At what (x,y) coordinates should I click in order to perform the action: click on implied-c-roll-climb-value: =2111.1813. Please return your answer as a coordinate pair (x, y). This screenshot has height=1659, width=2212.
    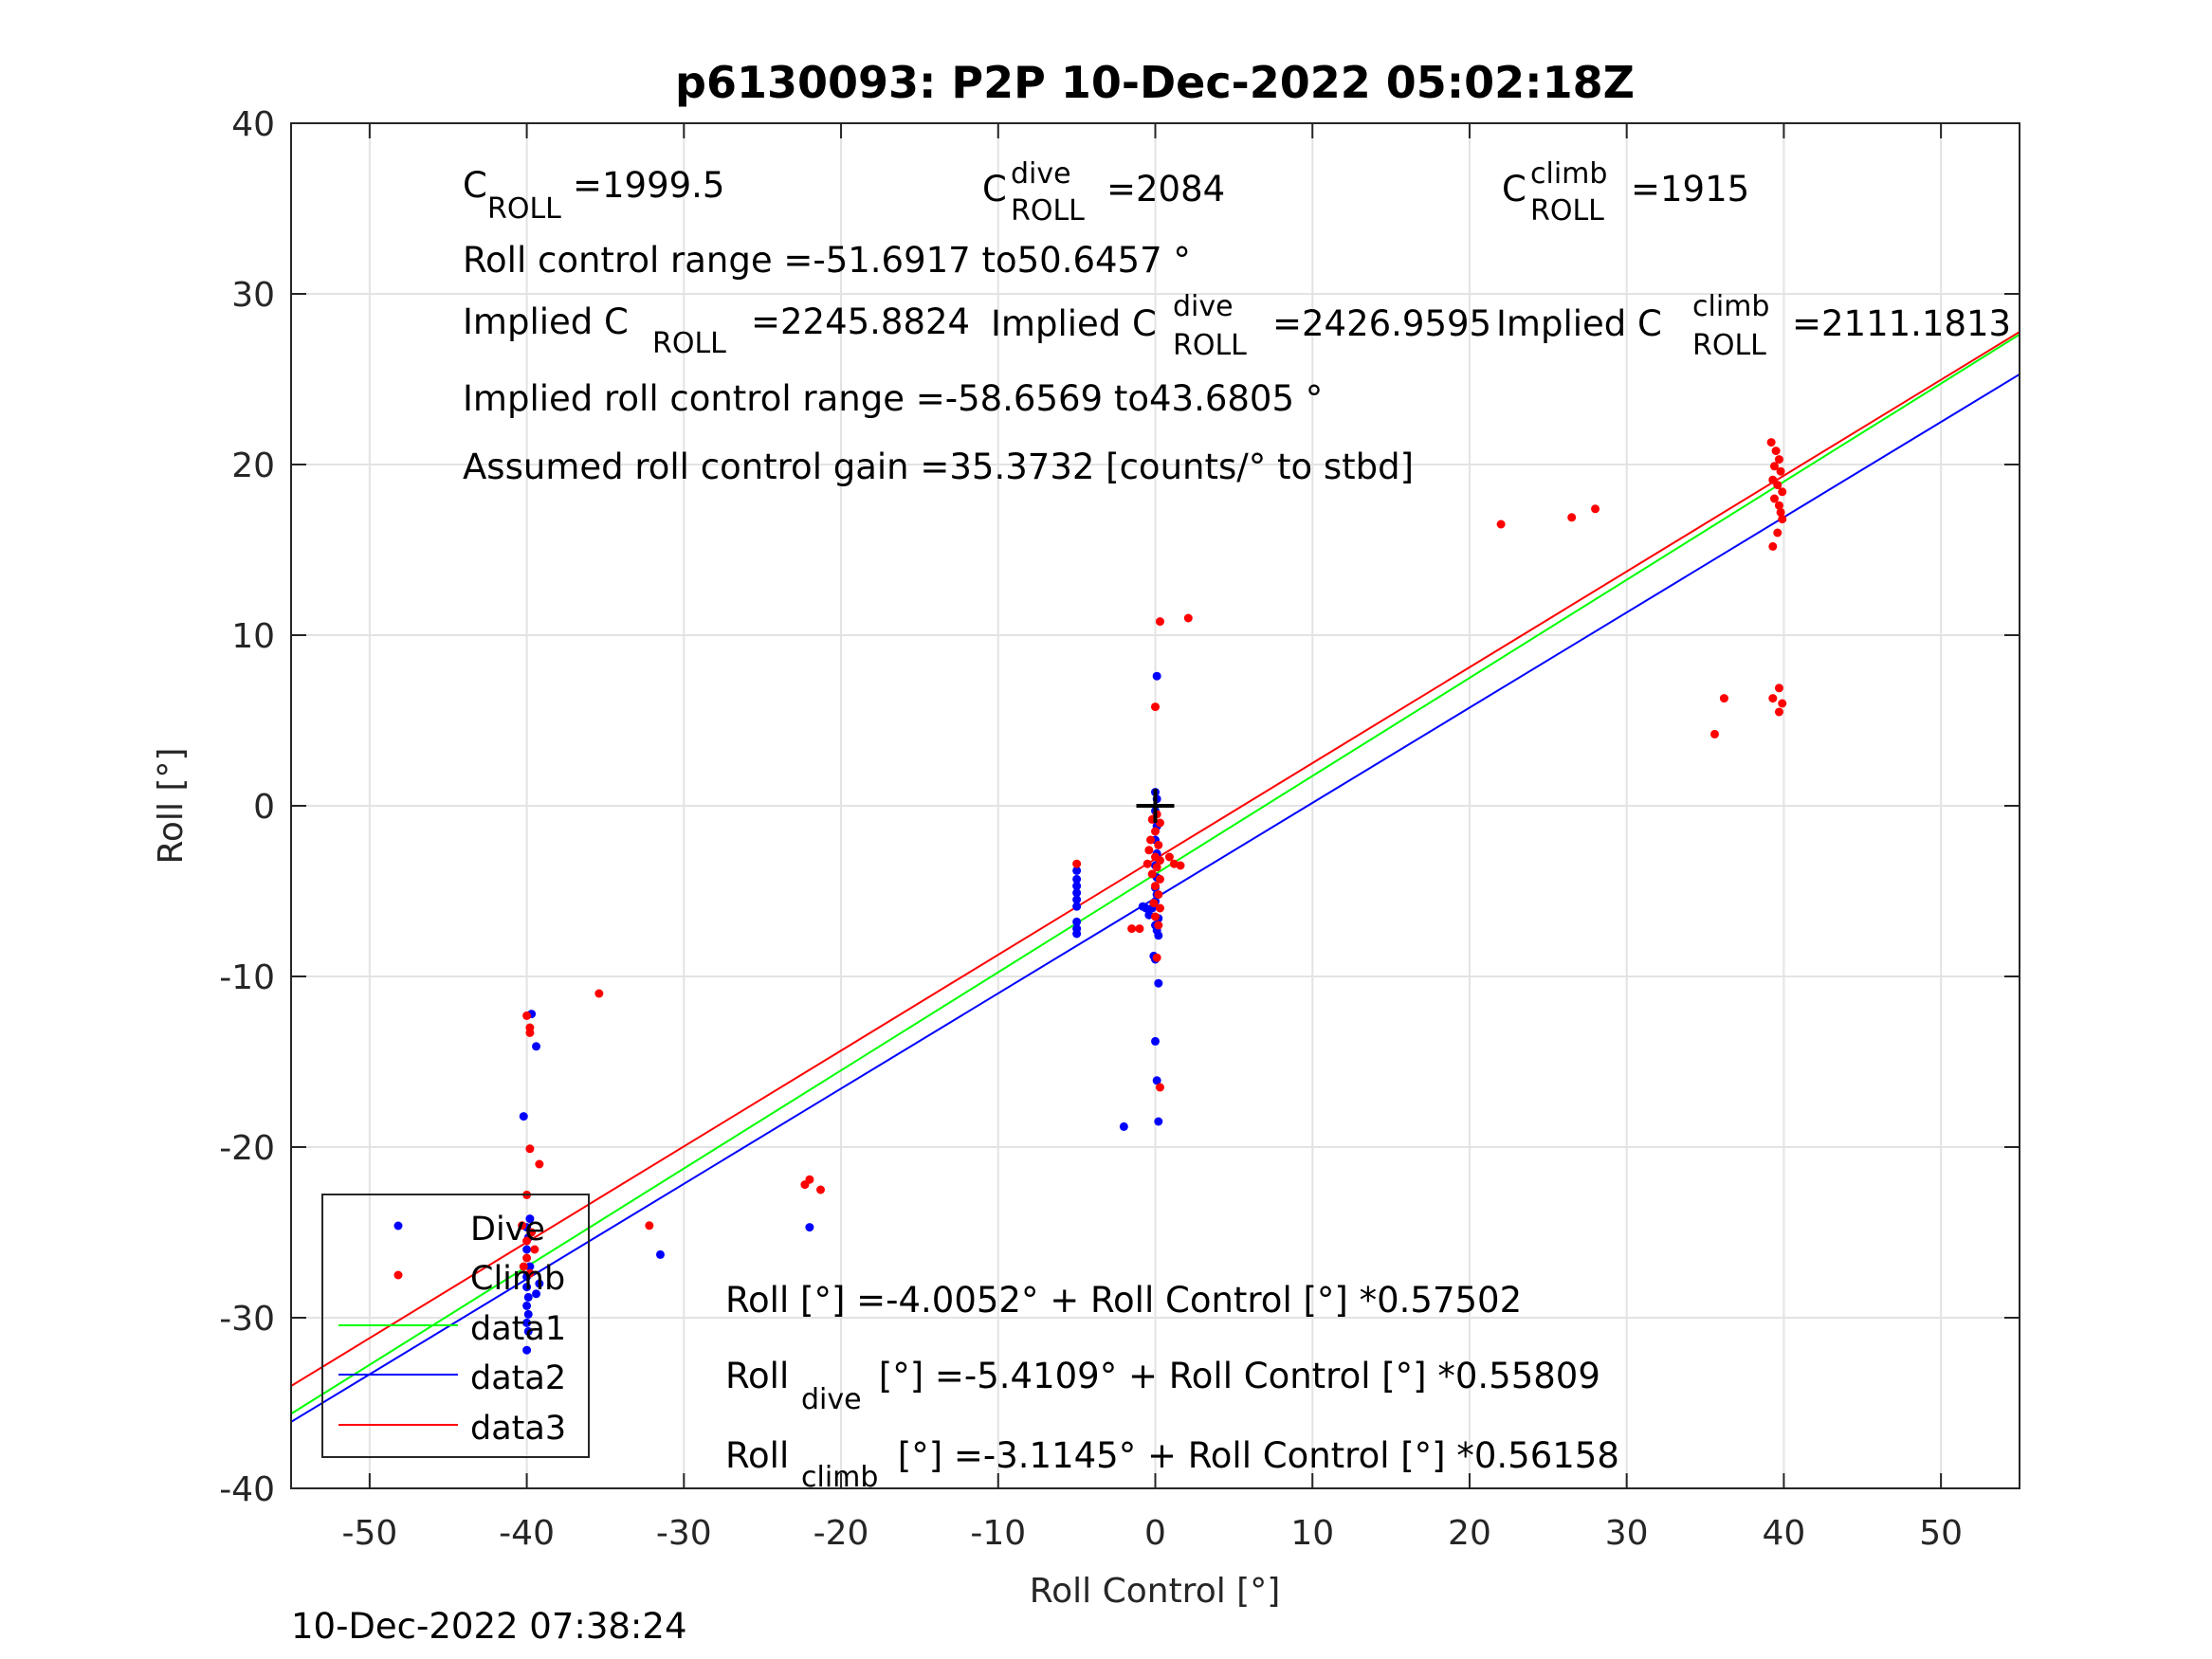
    Looking at the image, I should click on (1901, 323).